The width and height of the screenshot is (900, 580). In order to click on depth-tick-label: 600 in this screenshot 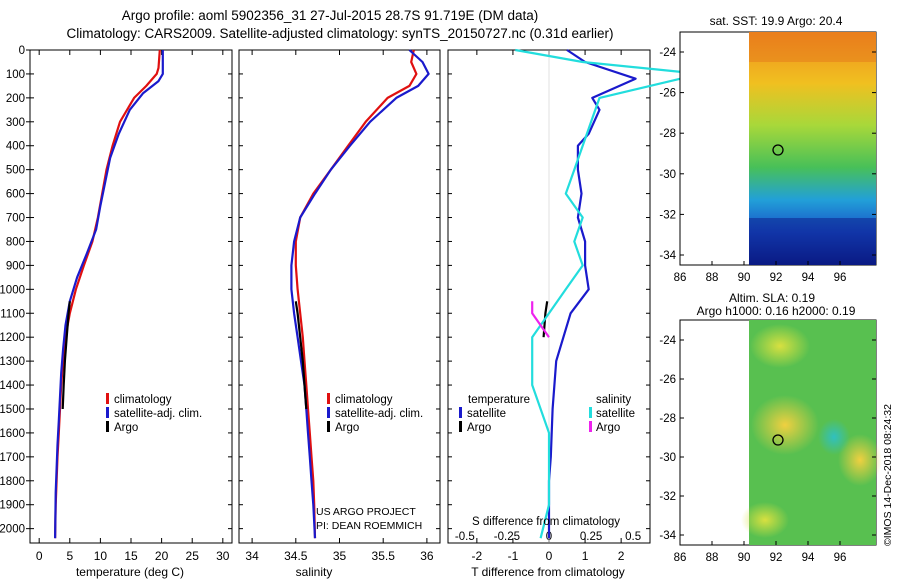, I will do `click(15, 195)`.